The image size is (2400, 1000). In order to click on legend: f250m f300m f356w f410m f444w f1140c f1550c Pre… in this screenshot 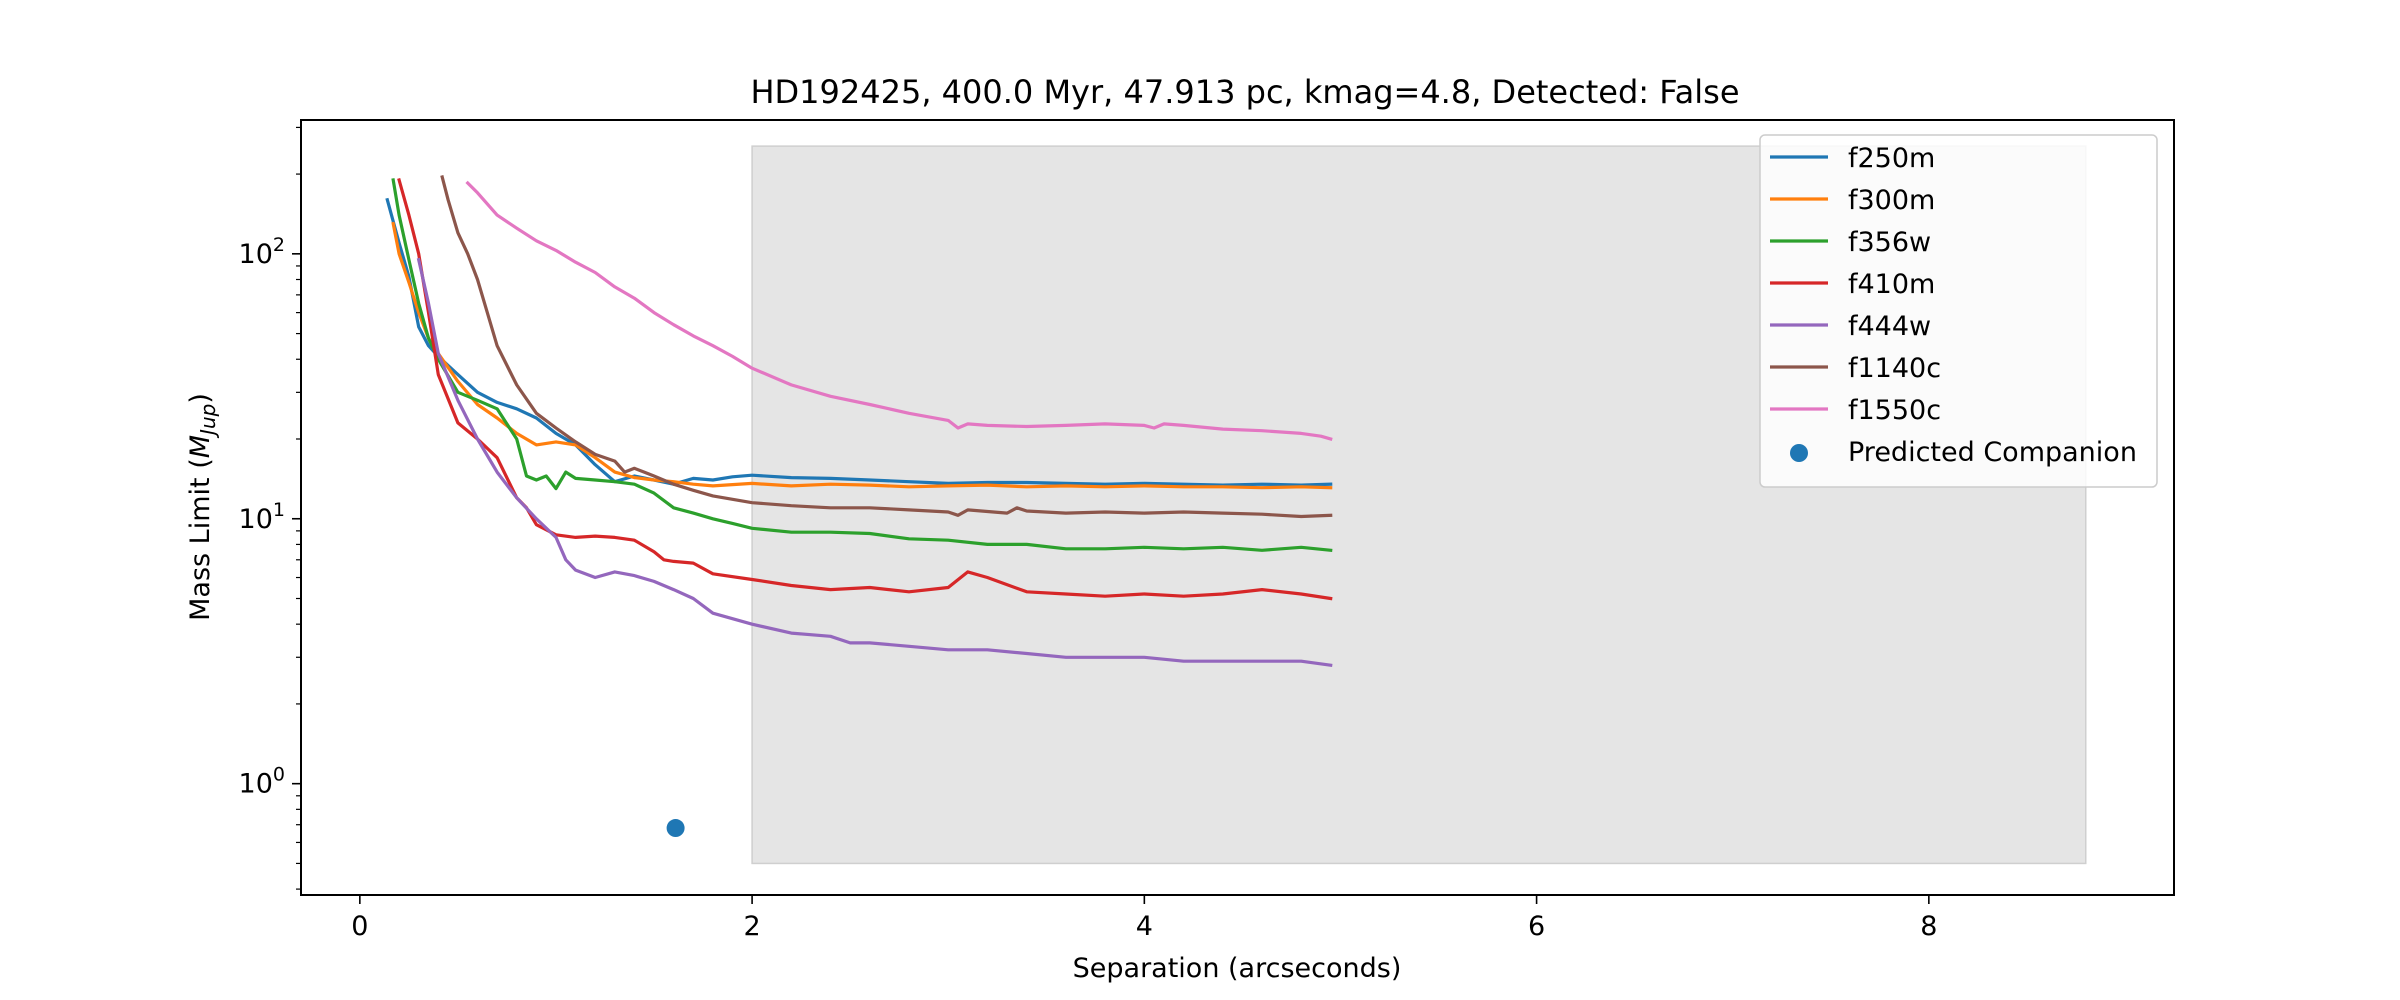, I will do `click(1958, 311)`.